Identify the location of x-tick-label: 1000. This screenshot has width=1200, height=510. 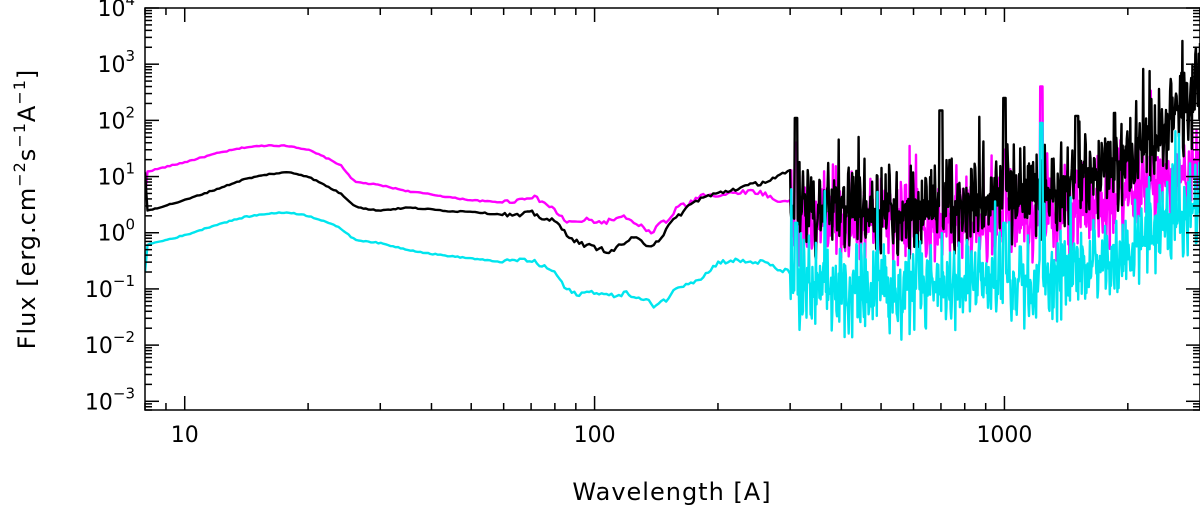
(1004, 435).